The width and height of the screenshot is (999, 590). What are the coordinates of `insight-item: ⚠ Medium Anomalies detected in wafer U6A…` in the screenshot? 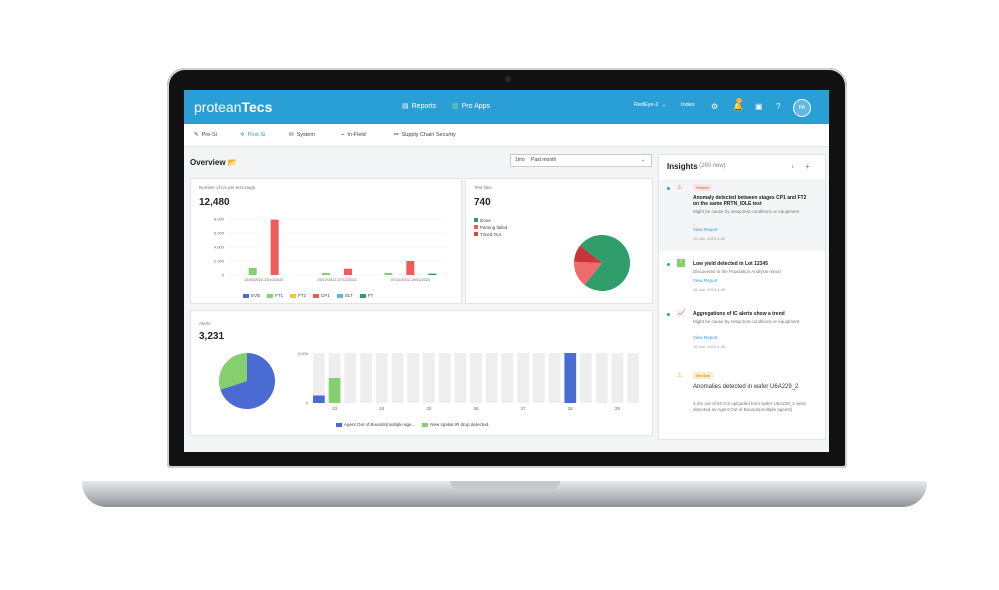 It's located at (742, 402).